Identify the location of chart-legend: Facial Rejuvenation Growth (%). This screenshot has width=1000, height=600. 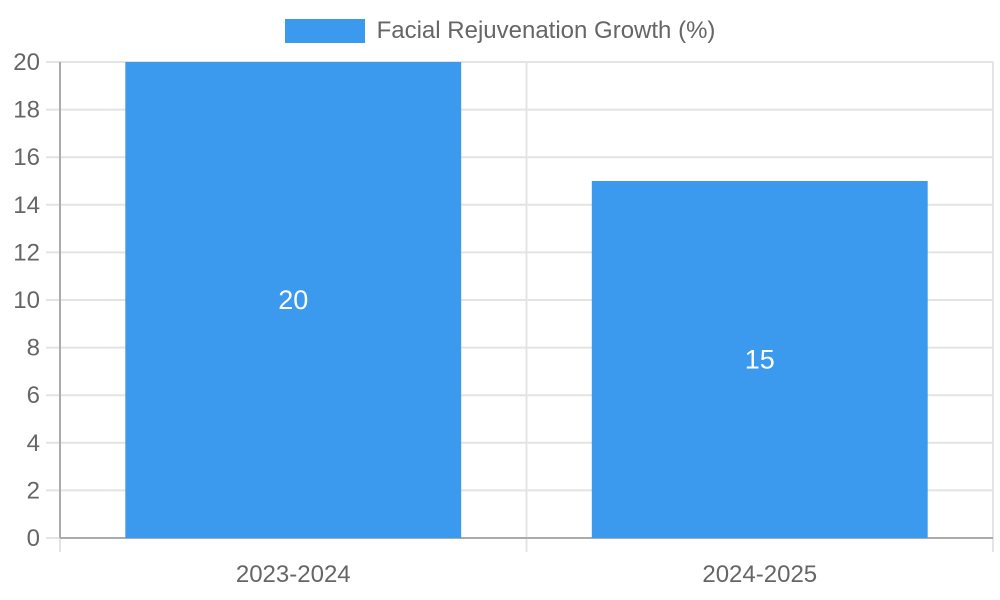
(500, 31).